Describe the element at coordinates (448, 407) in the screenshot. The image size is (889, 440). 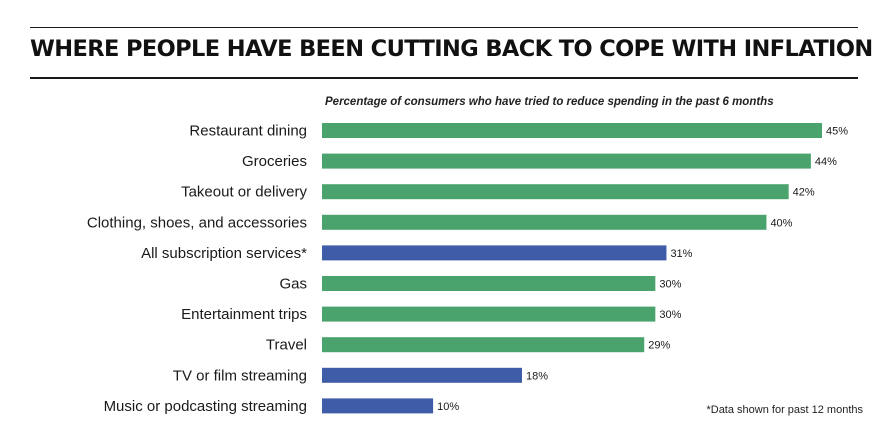
I see `value-label: 10%` at that location.